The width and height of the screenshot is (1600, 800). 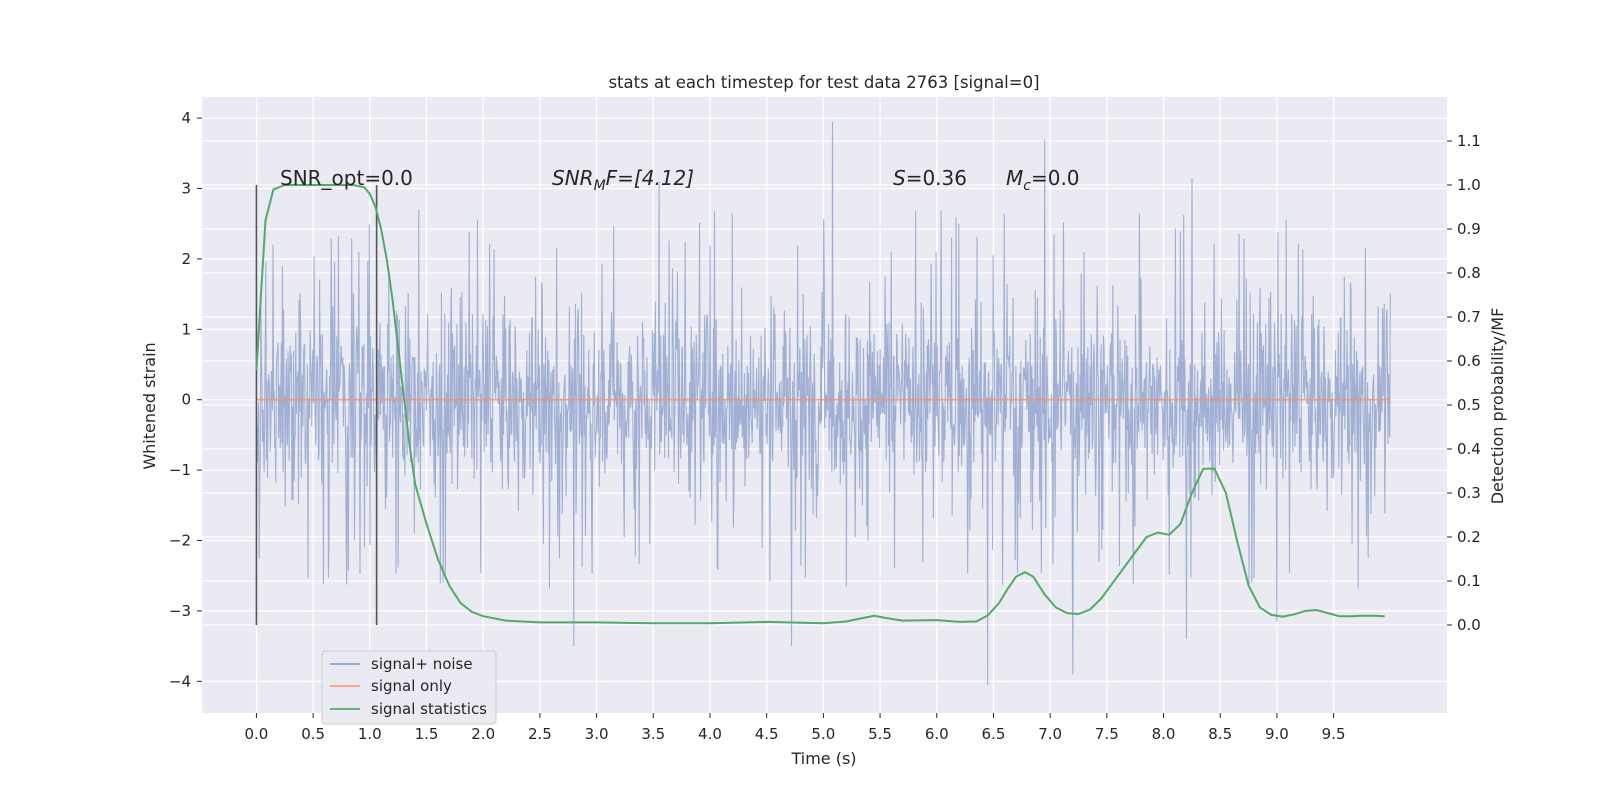 What do you see at coordinates (1469, 141) in the screenshot?
I see `y-right-tick-label: 1.1` at bounding box center [1469, 141].